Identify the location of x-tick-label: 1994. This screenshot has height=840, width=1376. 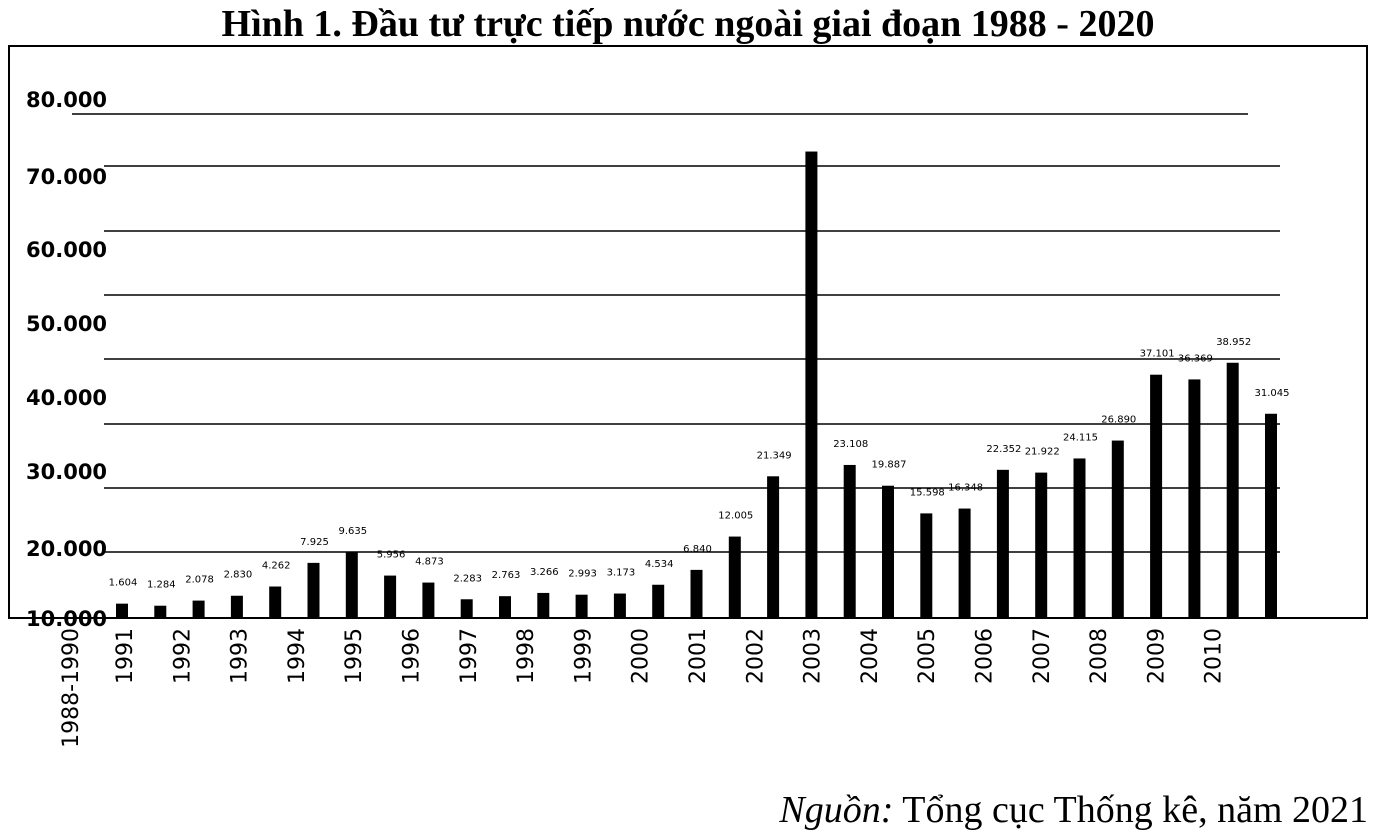
(297, 656).